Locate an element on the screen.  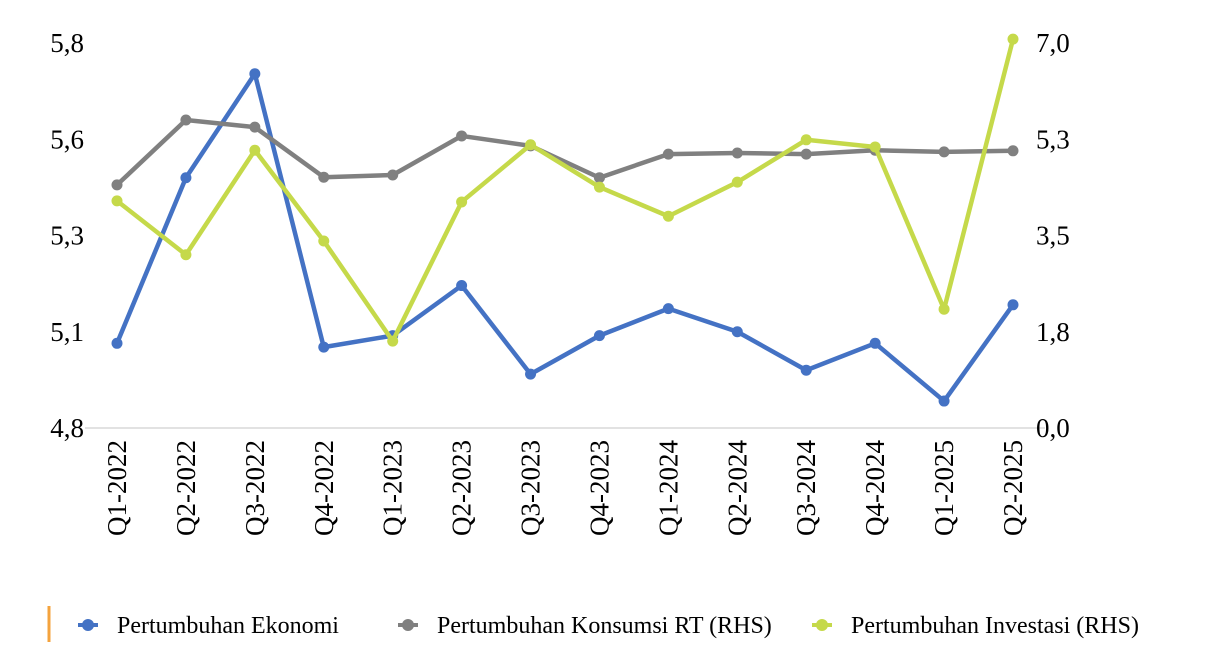
x-tick-label: Q2-2022 is located at coordinates (186, 488).